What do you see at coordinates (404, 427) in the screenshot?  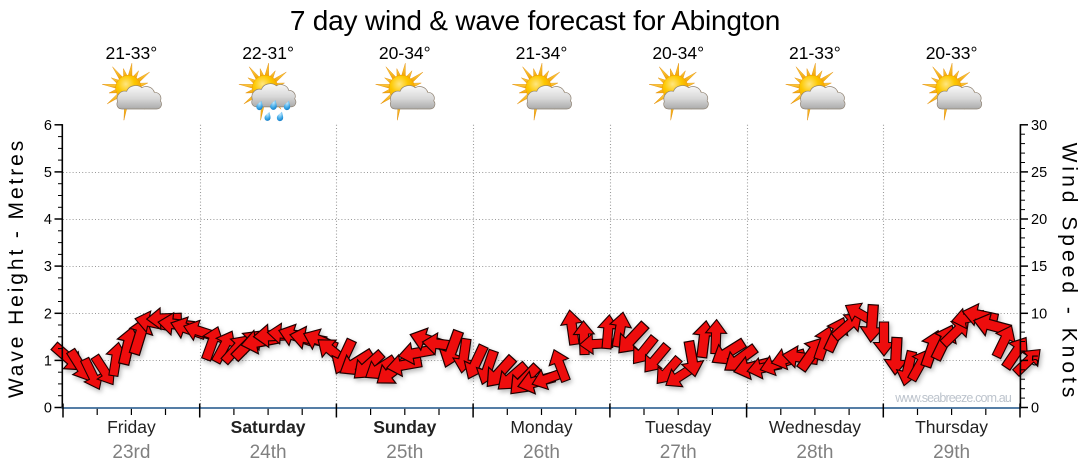 I see `svg-text: Sunday` at bounding box center [404, 427].